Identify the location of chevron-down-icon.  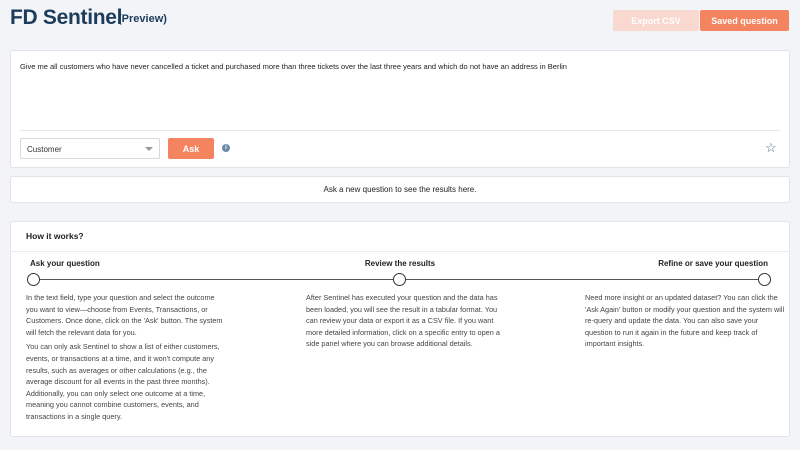
(149, 149).